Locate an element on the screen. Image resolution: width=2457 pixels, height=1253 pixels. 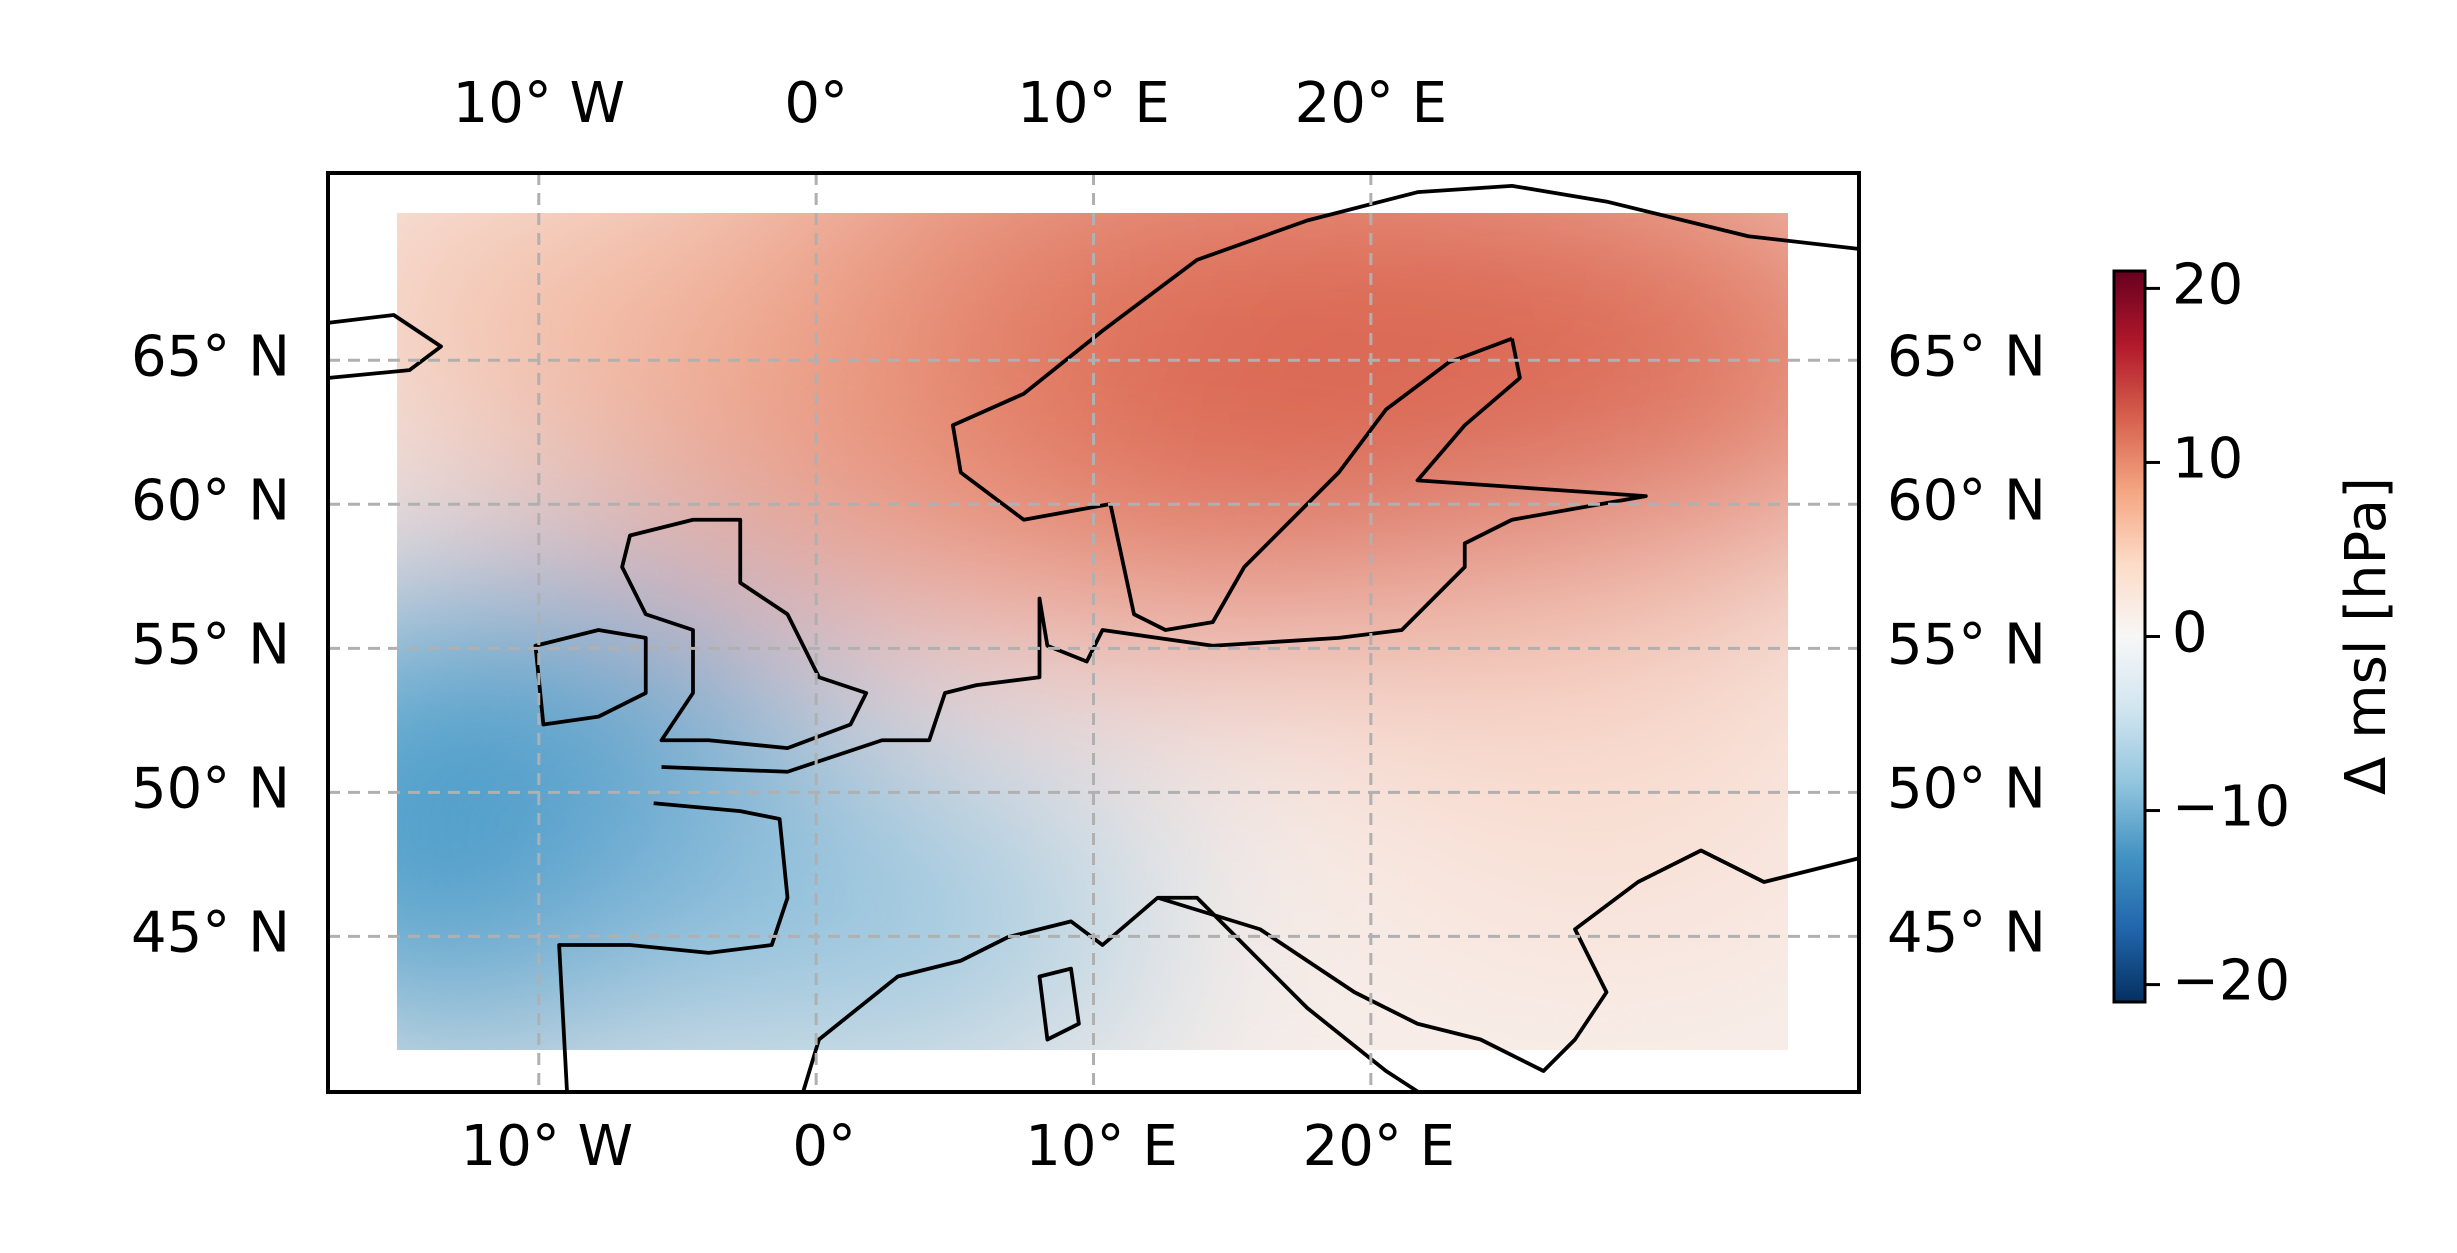
lon-label-top: 10° E is located at coordinates (1093, 103).